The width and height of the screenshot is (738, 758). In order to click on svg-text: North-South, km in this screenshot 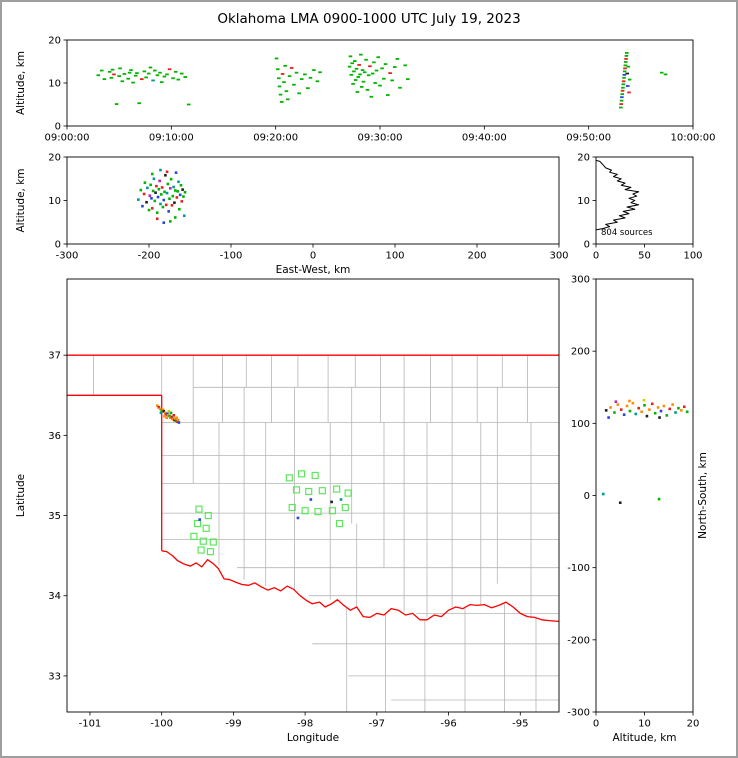, I will do `click(703, 495)`.